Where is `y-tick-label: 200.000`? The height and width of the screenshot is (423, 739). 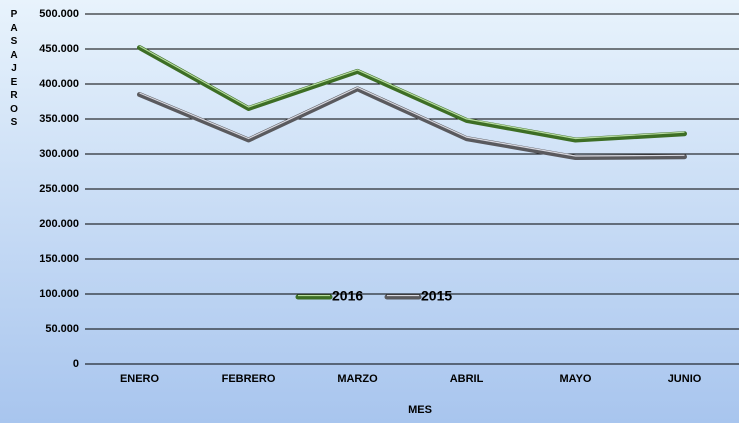 y-tick-label: 200.000 is located at coordinates (59, 224).